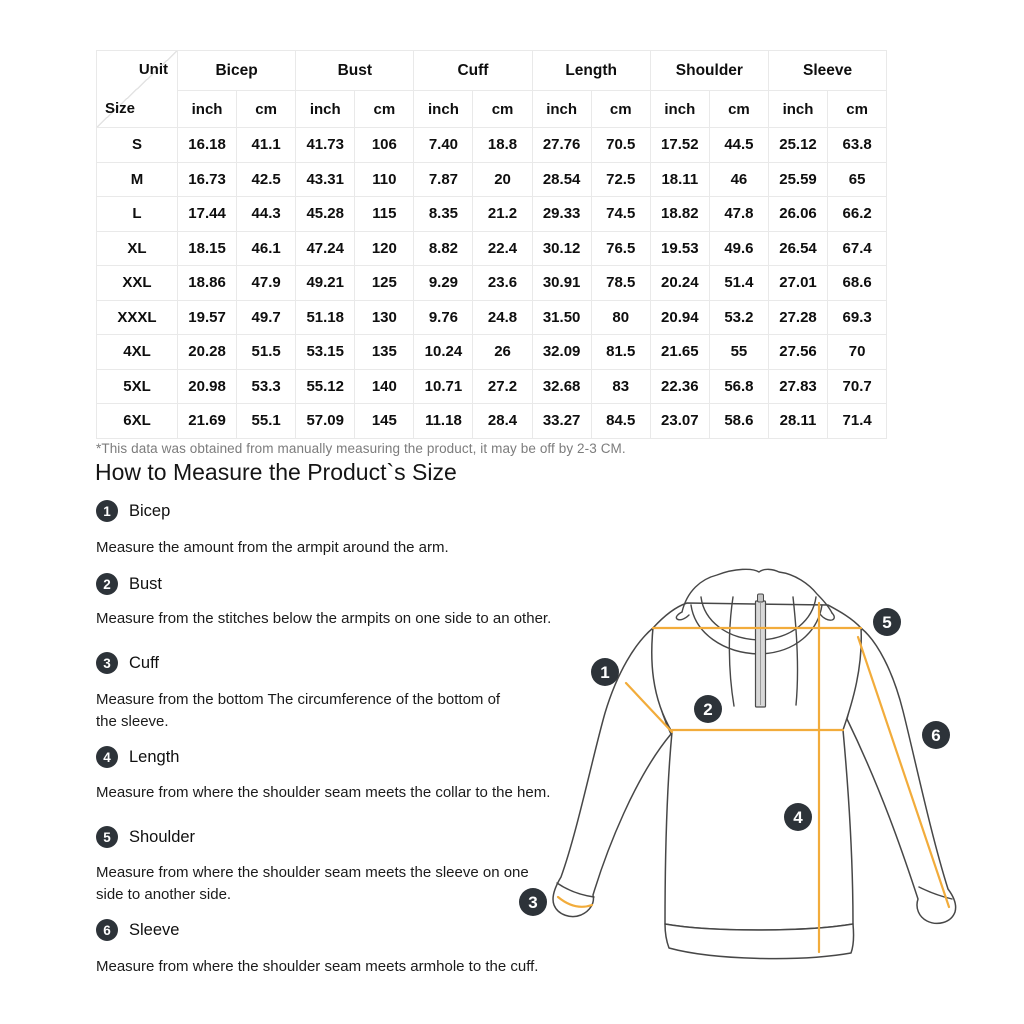 Image resolution: width=1024 pixels, height=1024 pixels. Describe the element at coordinates (575, 890) in the screenshot. I see `left-cuff-seam` at that location.